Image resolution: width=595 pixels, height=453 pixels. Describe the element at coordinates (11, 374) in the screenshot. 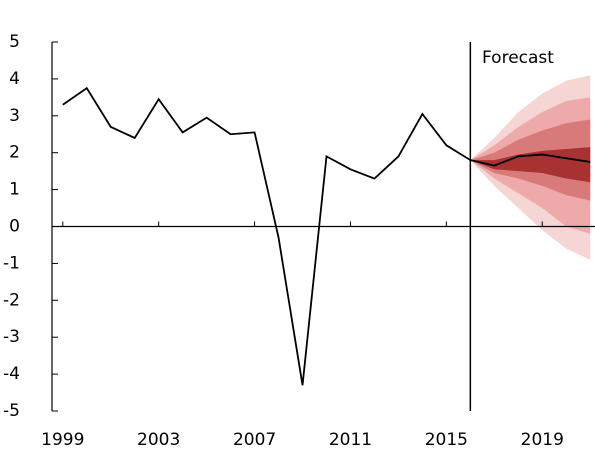

I see `y-tick-label: -4` at that location.